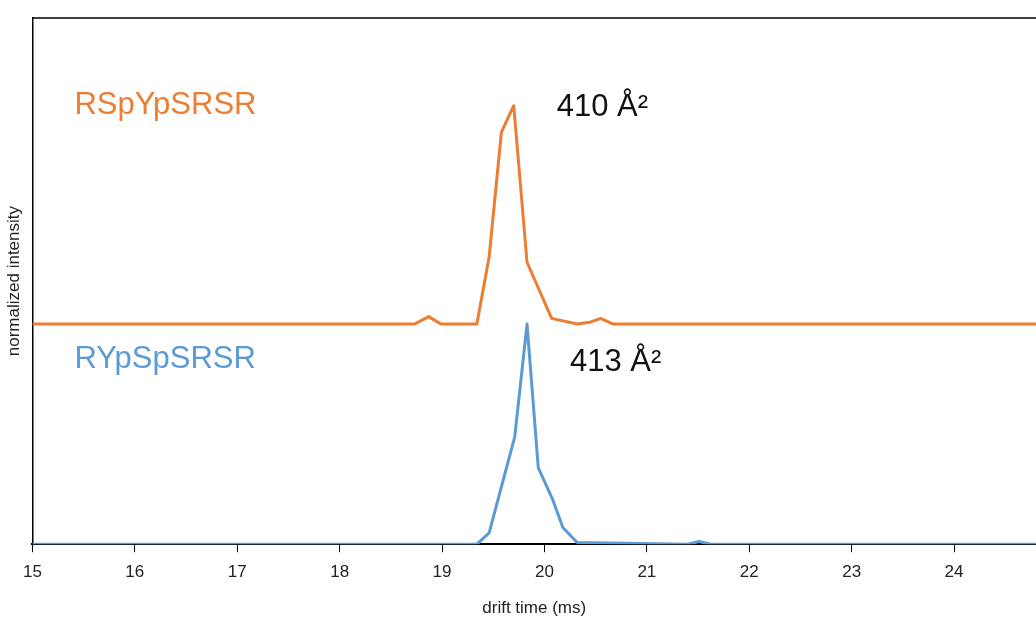  I want to click on x-tick-label: 15, so click(32, 572).